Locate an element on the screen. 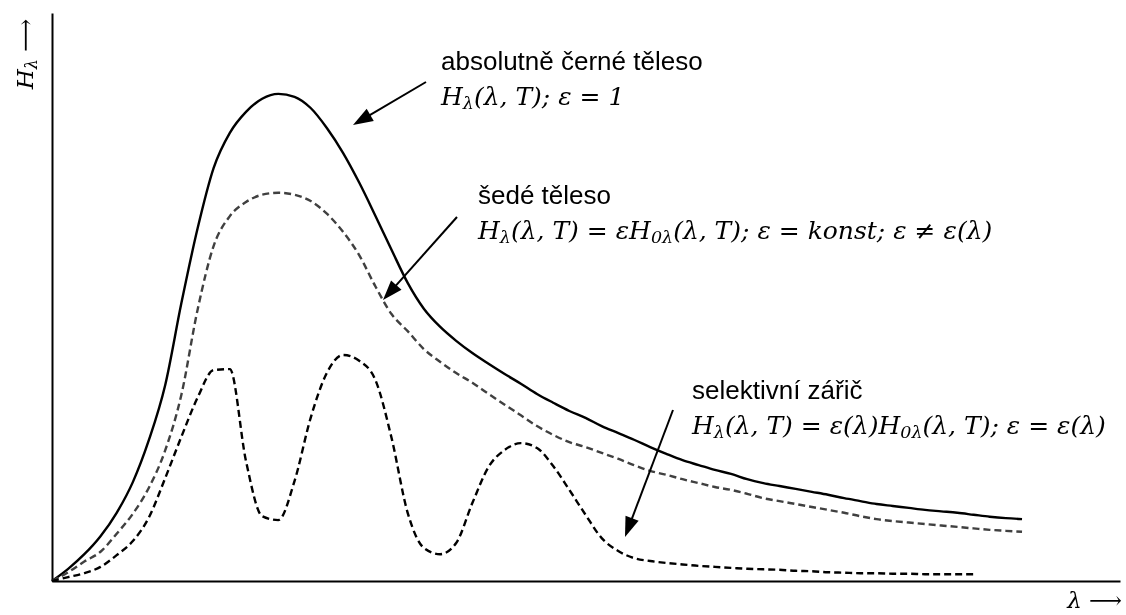 The height and width of the screenshot is (615, 1126). text: absolutně černé těleso is located at coordinates (572, 61).